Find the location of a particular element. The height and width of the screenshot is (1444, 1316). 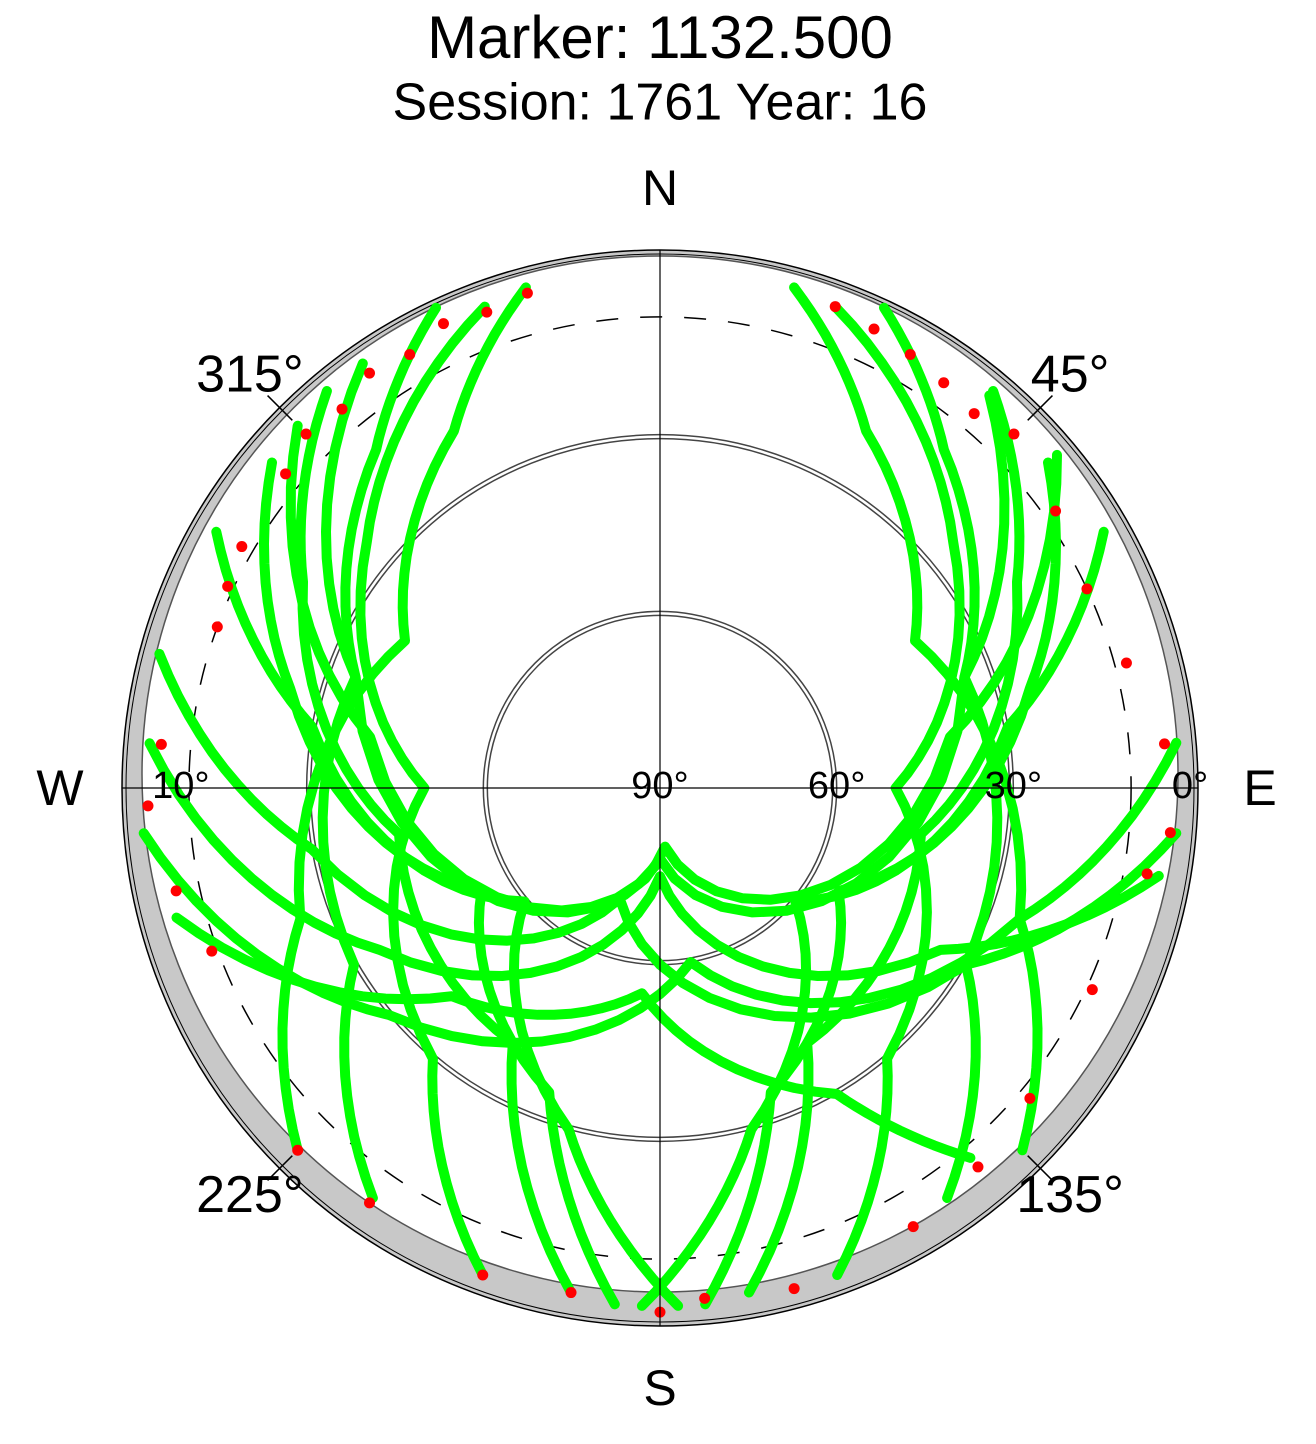

elevation-label: 0° is located at coordinates (1190, 786).